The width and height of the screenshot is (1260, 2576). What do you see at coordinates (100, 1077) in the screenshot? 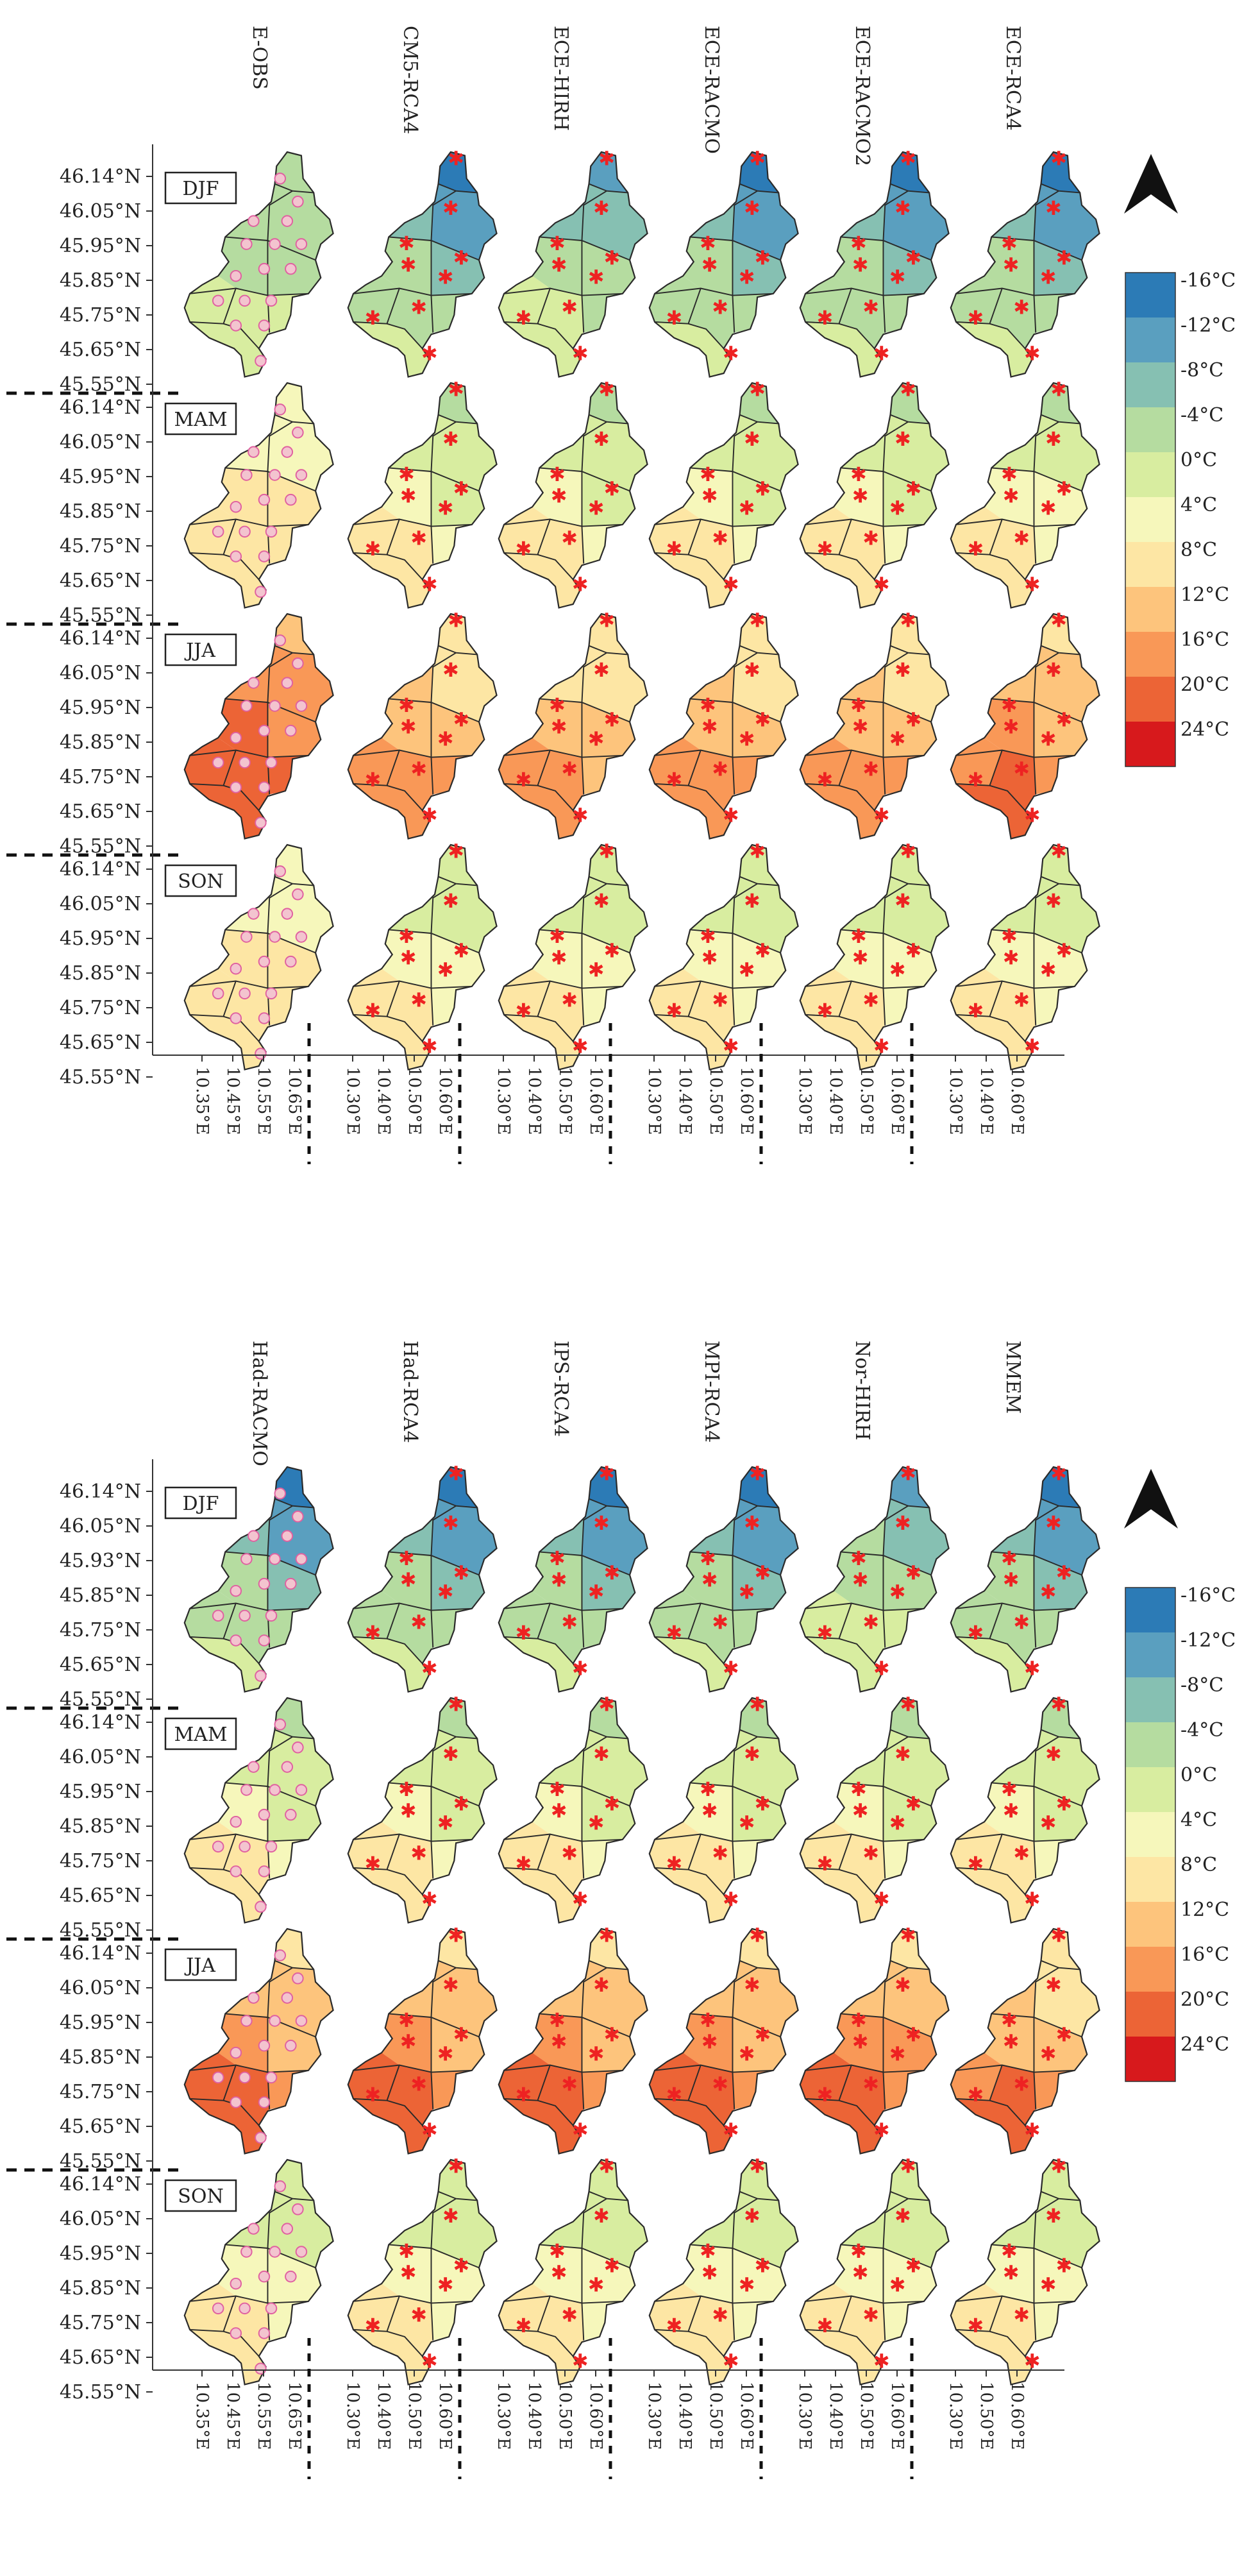
I see `latitude-label: 45.55°N` at bounding box center [100, 1077].